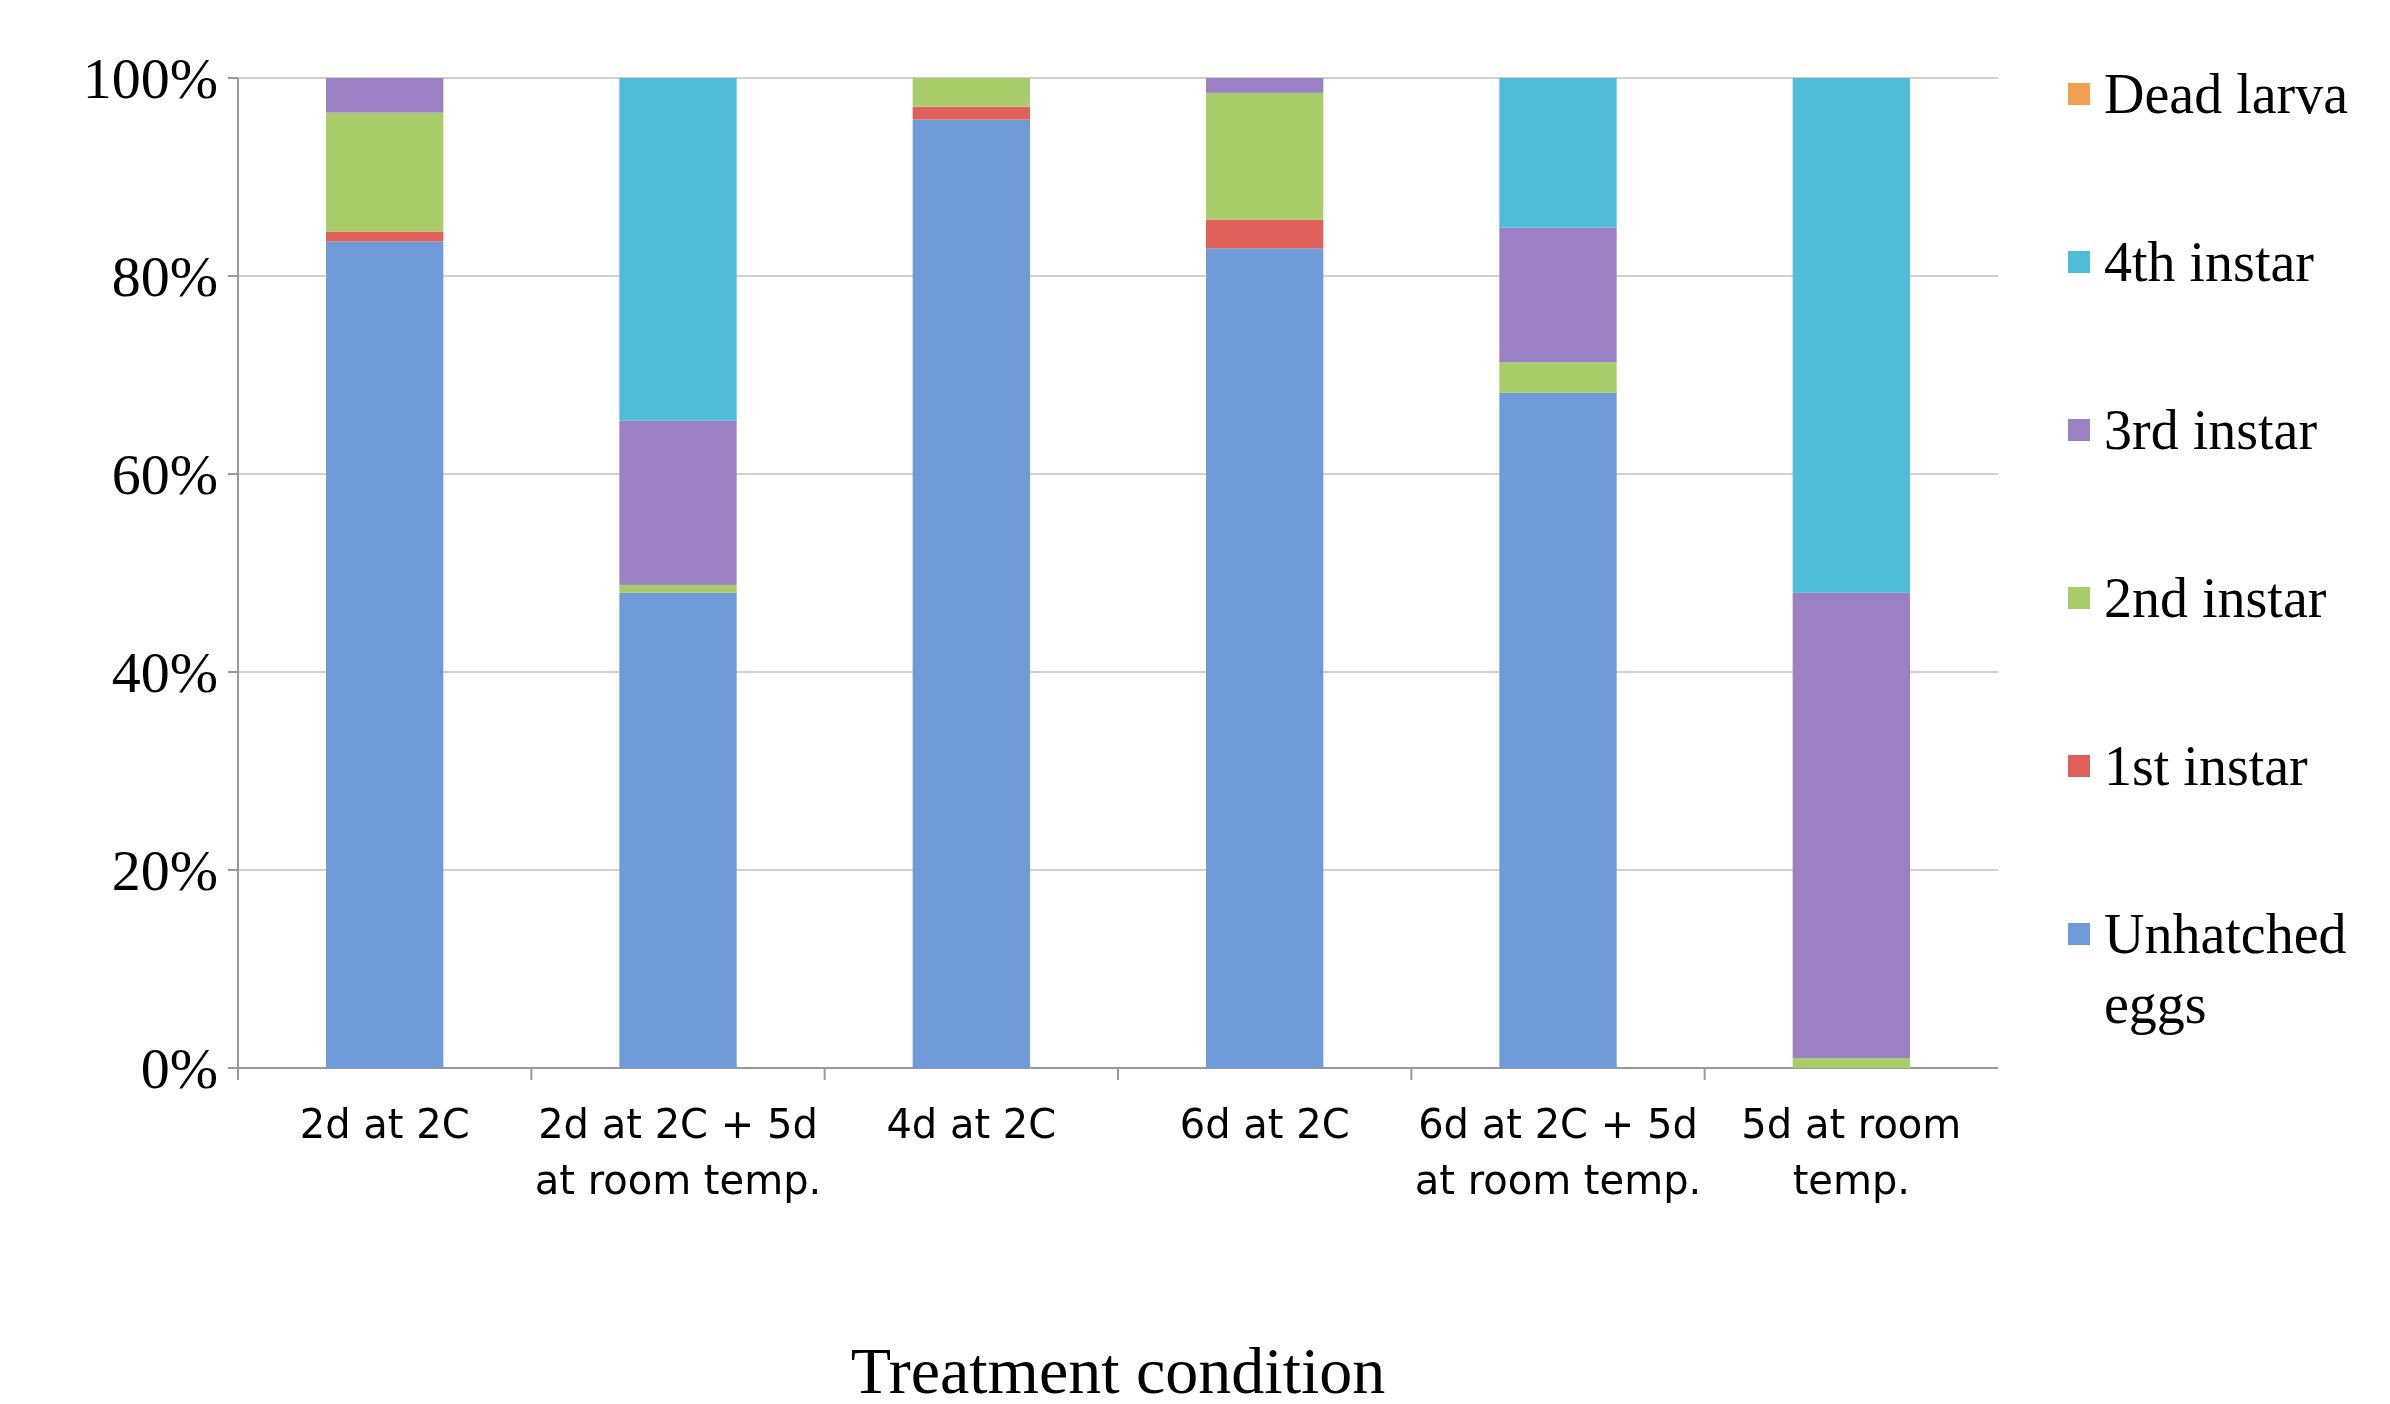  Describe the element at coordinates (1264, 1124) in the screenshot. I see `x-tick-label: 6d at 2C` at that location.